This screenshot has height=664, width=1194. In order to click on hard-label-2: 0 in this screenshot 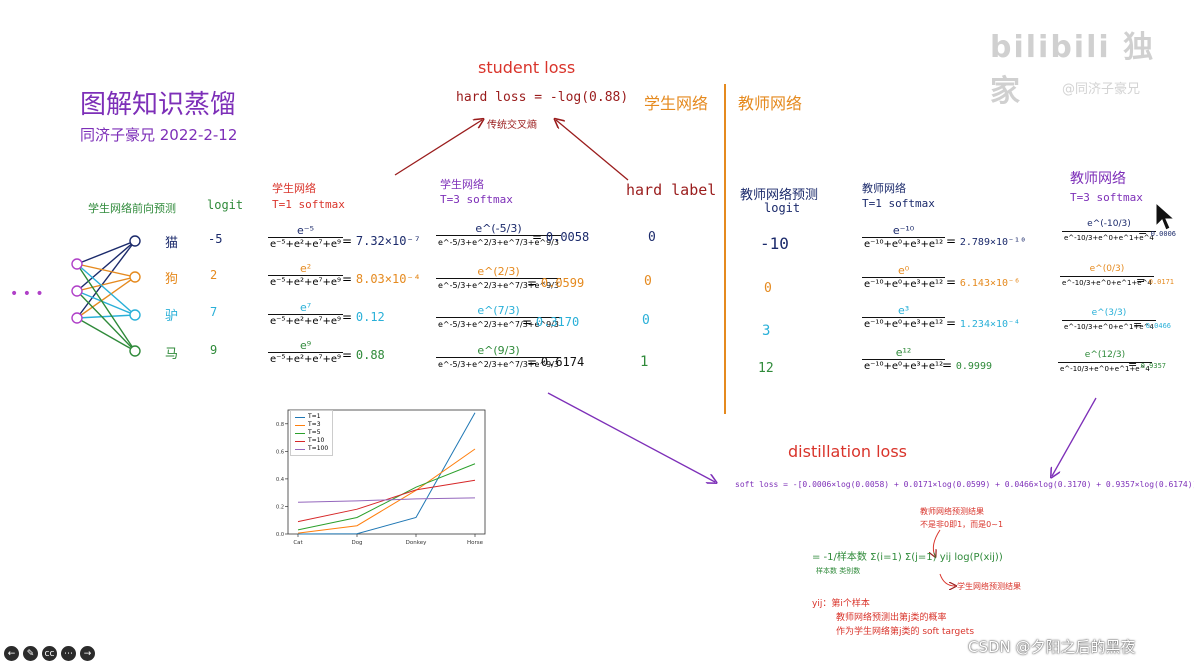, I will do `click(646, 320)`.